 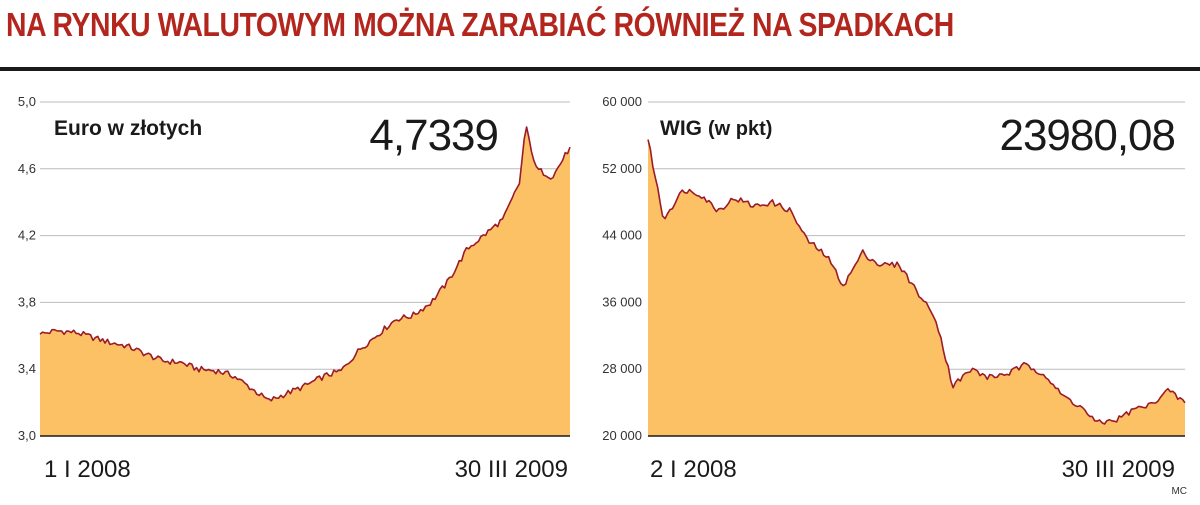 I want to click on wig-chart-title-text: WIG, so click(x=681, y=128).